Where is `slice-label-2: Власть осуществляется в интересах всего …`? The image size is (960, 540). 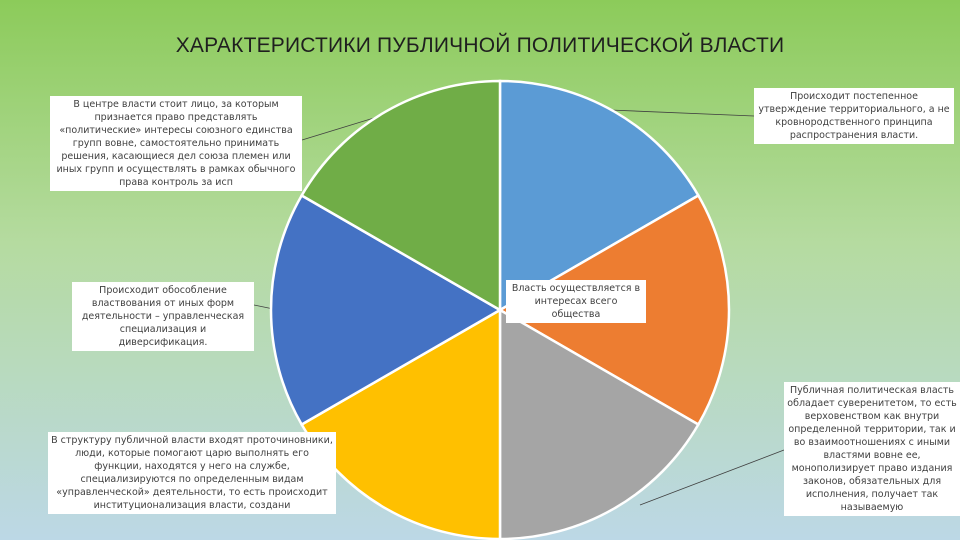
slice-label-2: Власть осуществляется в интересах всего … is located at coordinates (576, 301).